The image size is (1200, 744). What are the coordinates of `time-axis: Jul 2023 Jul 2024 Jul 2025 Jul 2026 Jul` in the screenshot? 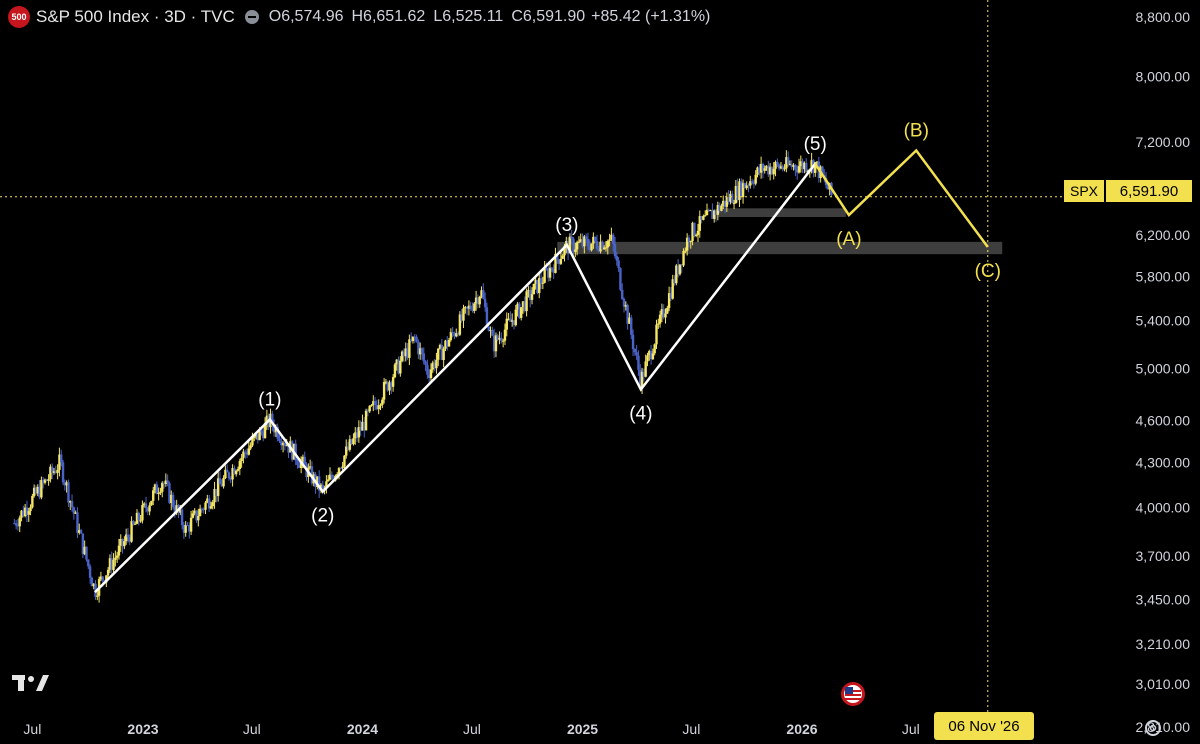 It's located at (471, 729).